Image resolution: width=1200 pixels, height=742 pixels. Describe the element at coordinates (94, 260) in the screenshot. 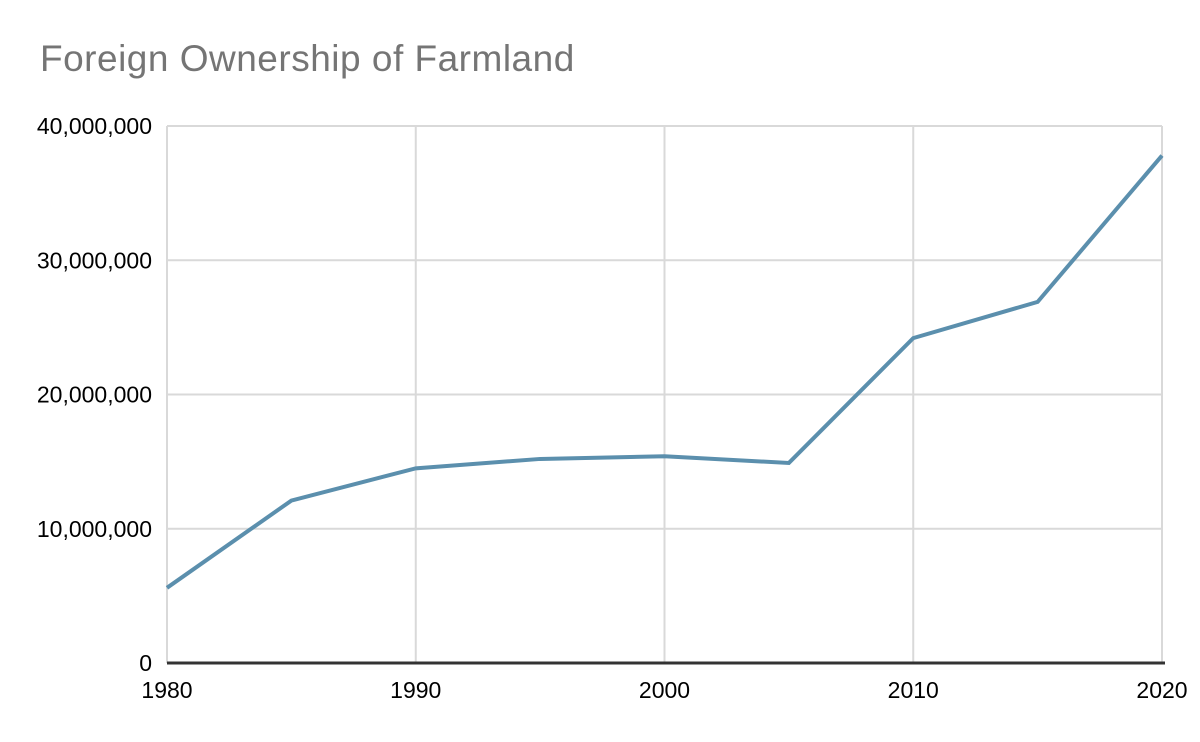

I see `y-axis-tick-label: 30,000,000` at that location.